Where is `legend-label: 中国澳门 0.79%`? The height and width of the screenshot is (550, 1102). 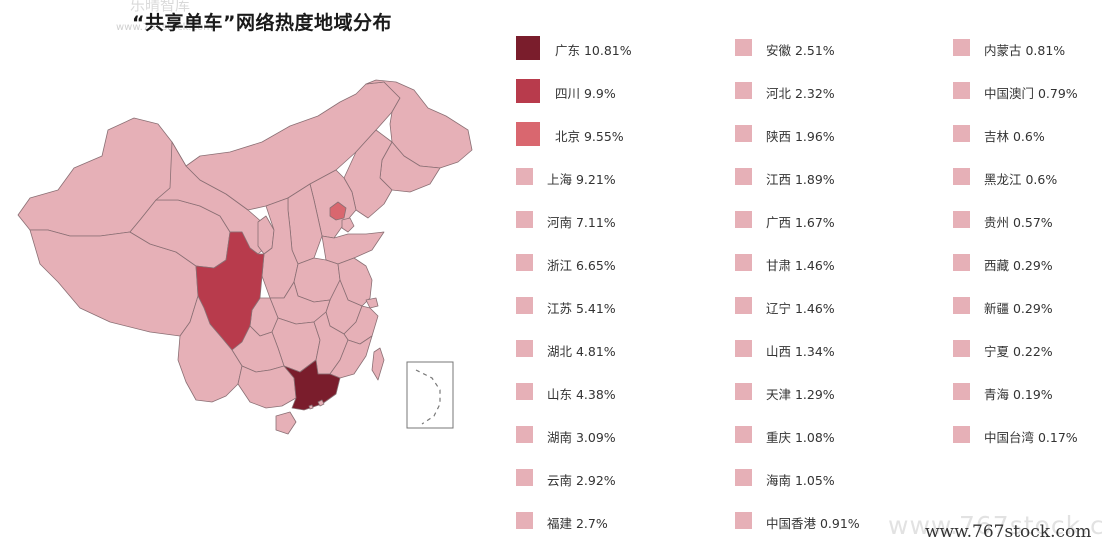
legend-label: 中国澳门 0.79% is located at coordinates (1031, 93).